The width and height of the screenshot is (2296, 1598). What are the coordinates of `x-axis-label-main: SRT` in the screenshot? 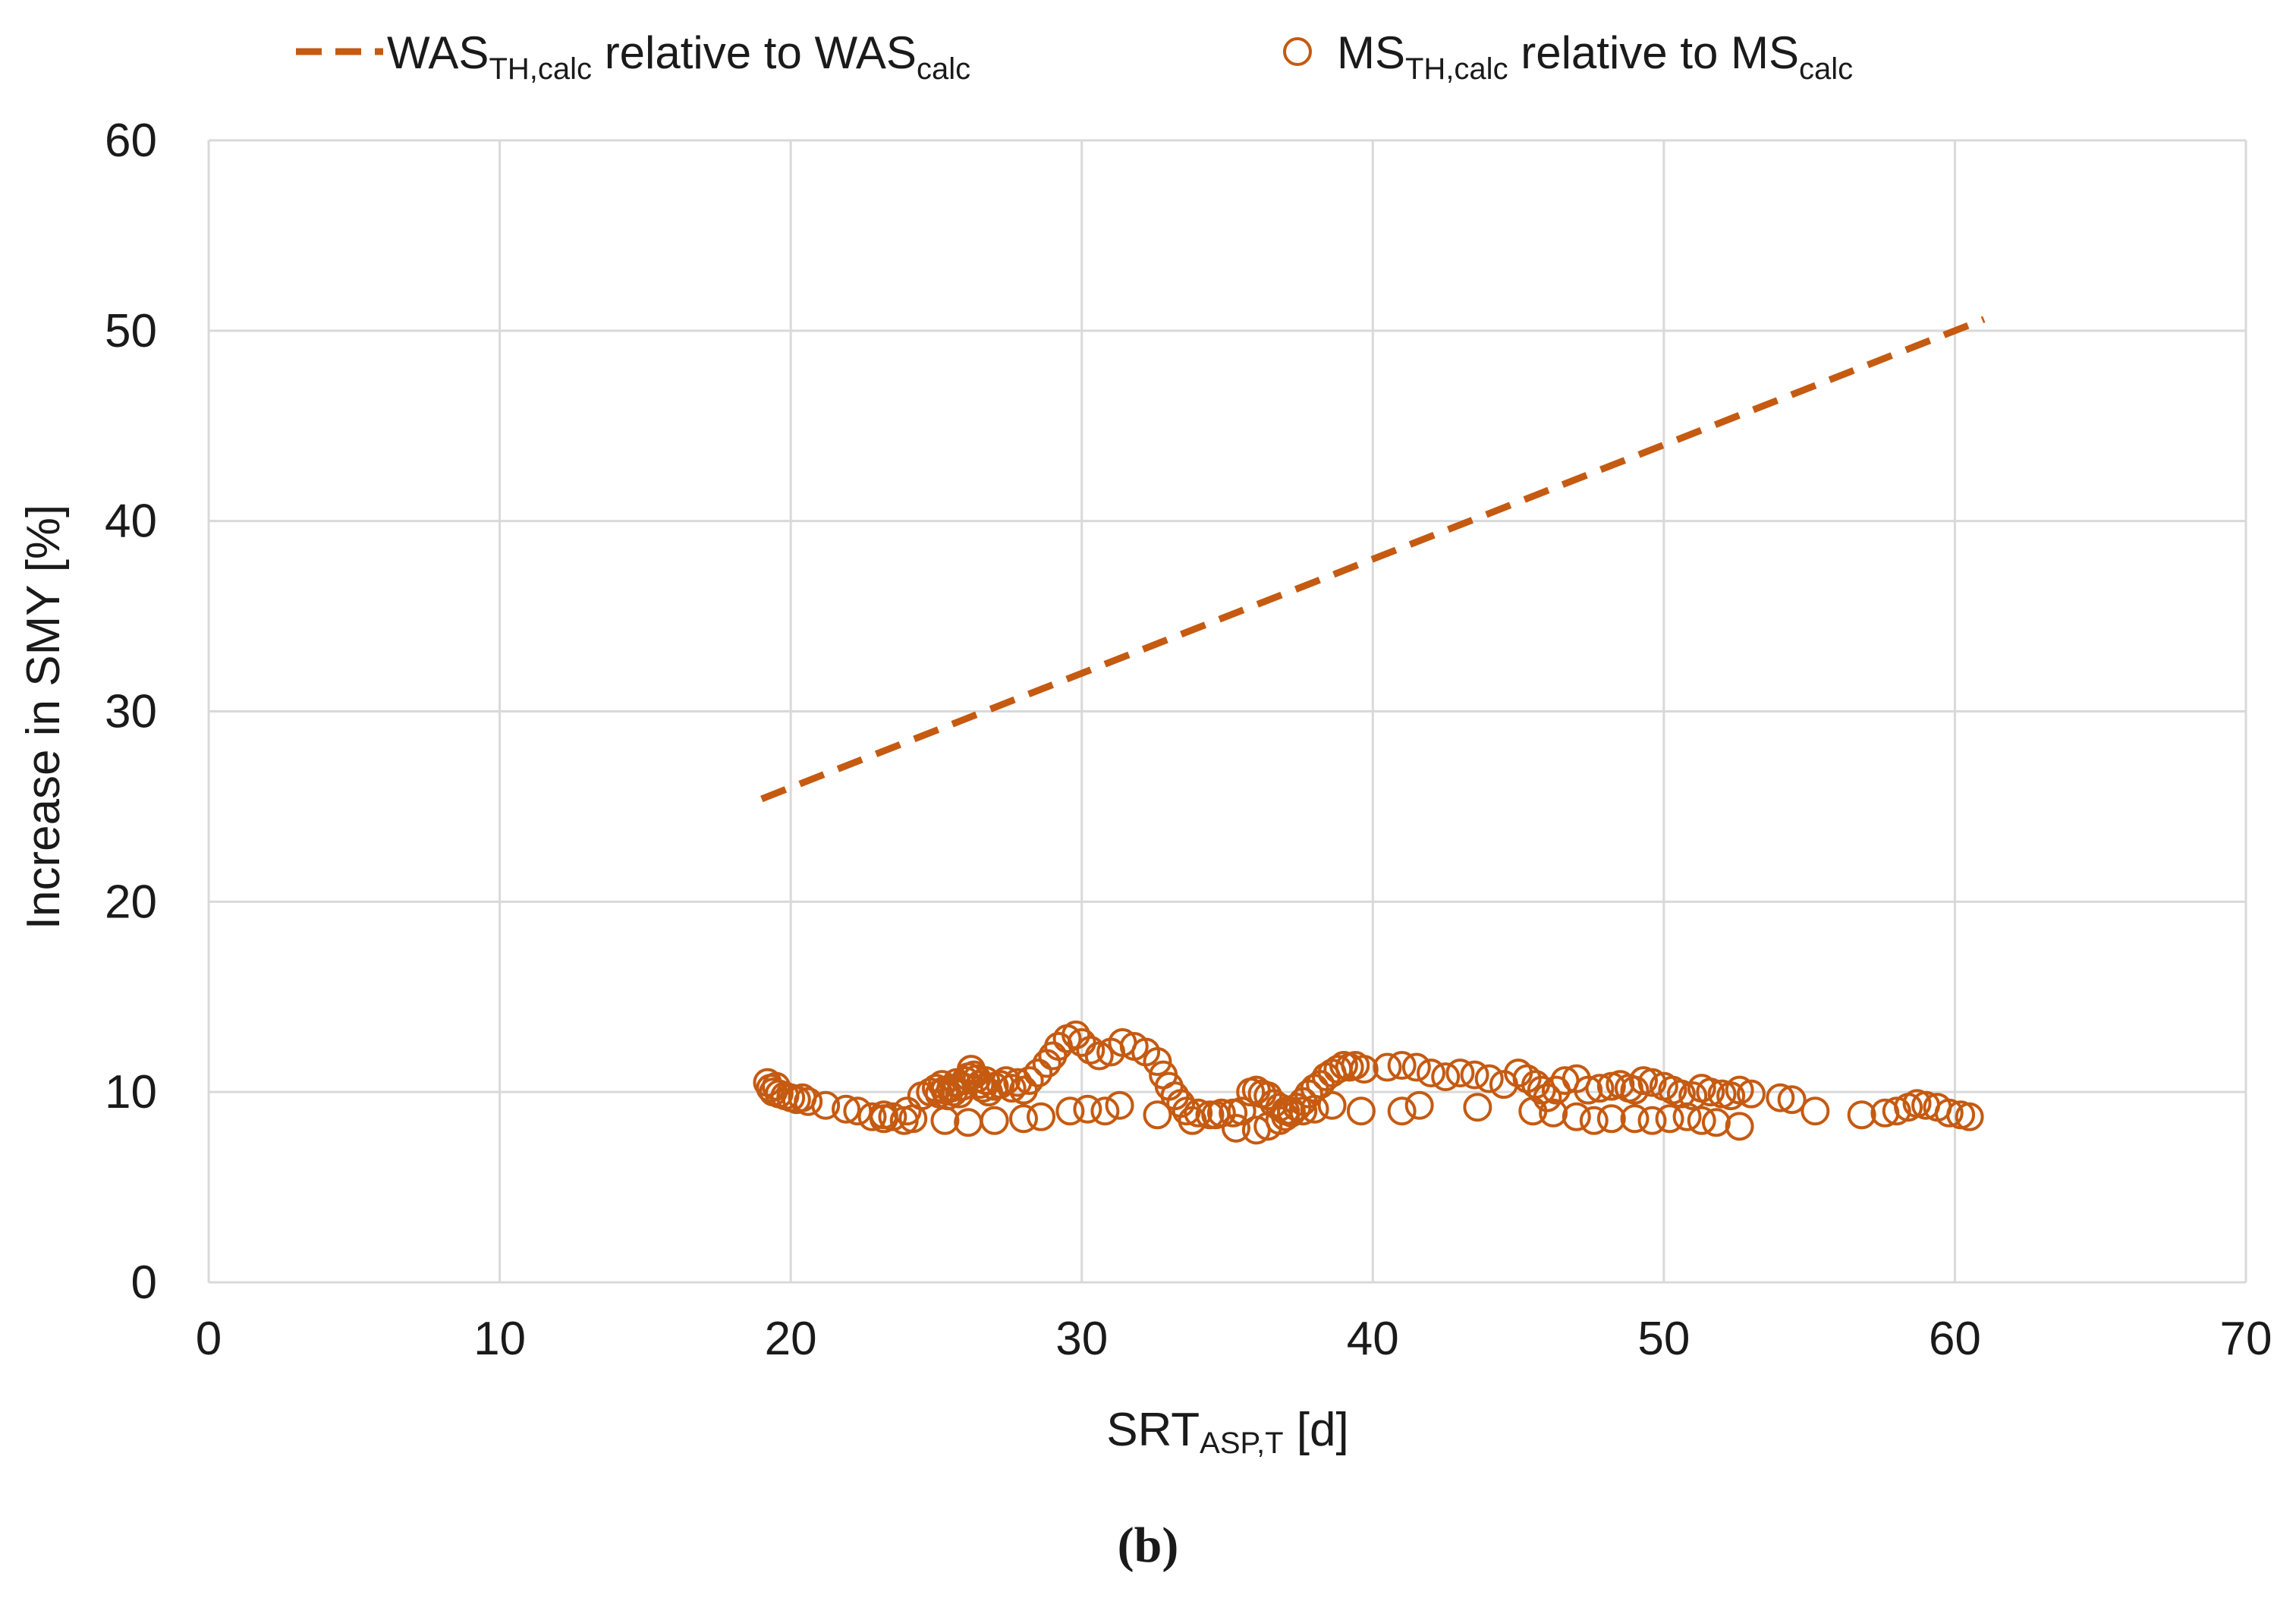 It's located at (1153, 1430).